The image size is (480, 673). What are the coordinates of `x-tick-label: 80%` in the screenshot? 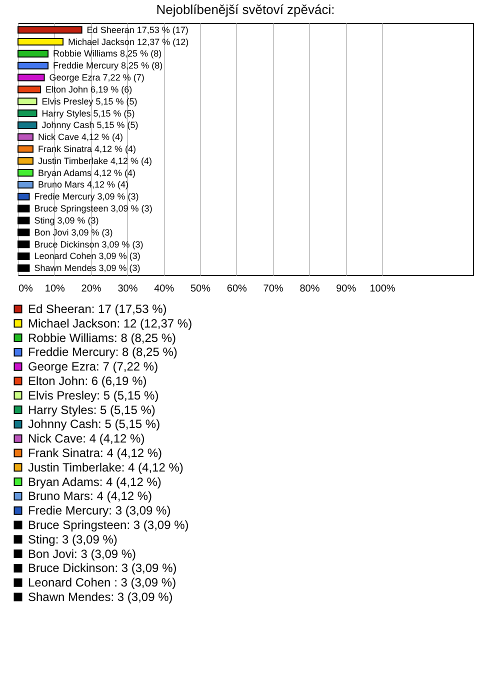 It's located at (310, 289).